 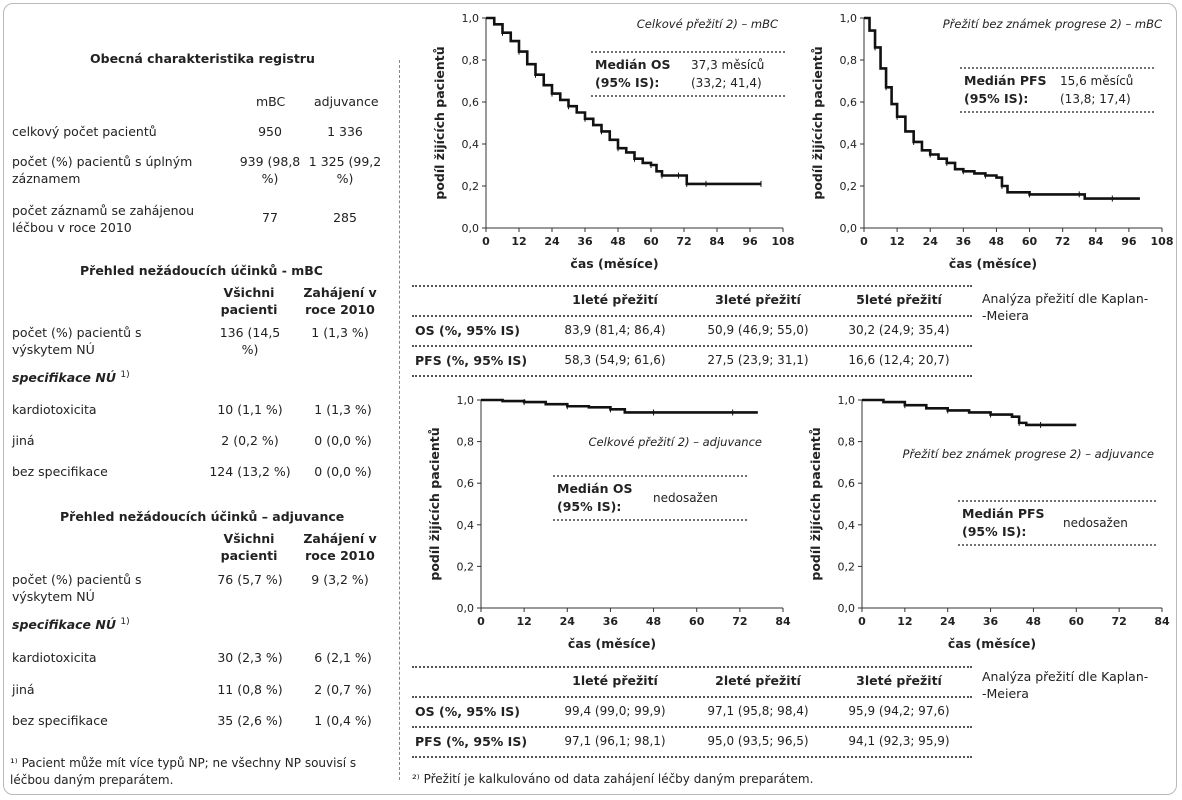 What do you see at coordinates (1005, 80) in the screenshot?
I see `median-label: Medián PFS` at bounding box center [1005, 80].